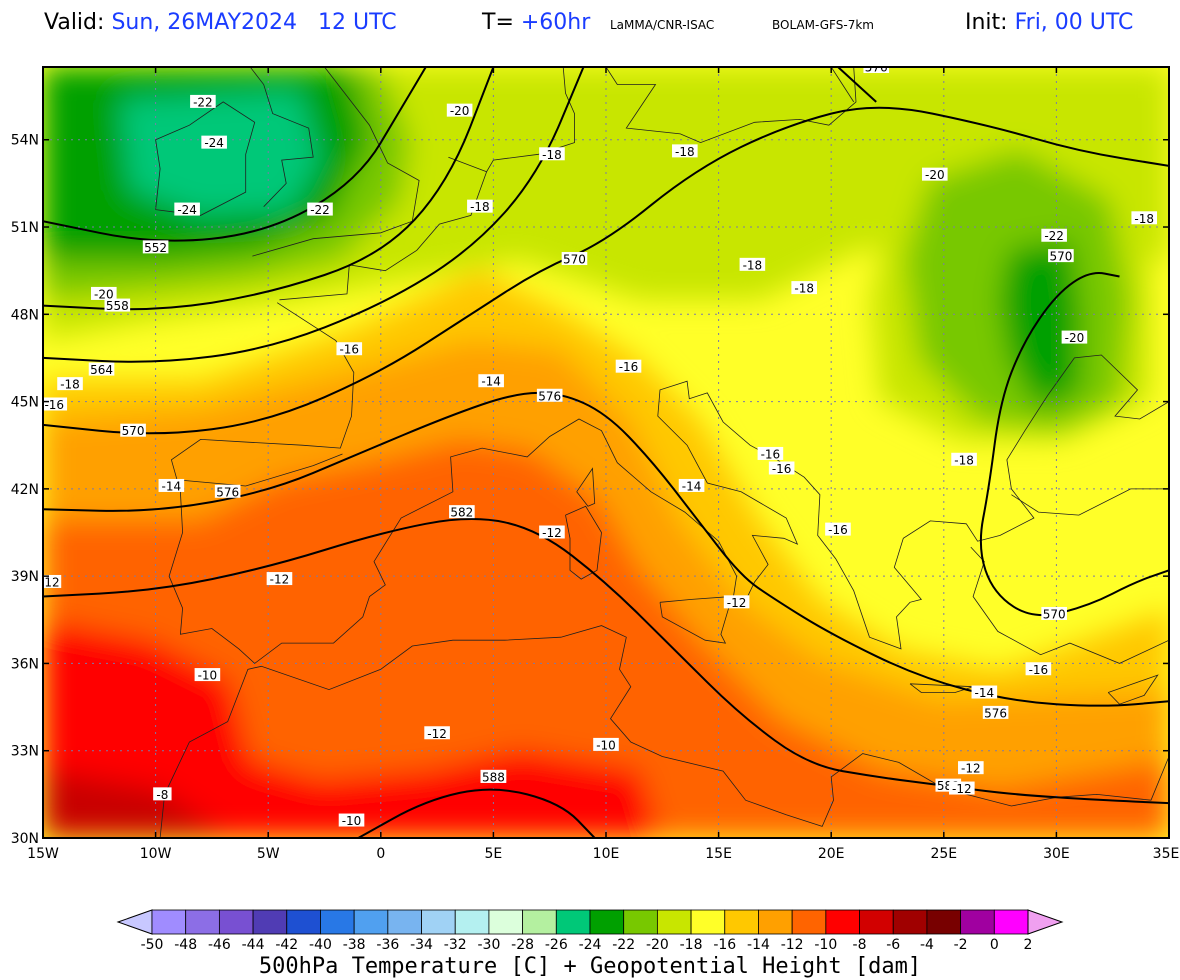  I want to click on valid-label-group: Valid: Sun, 26MAY2024 12 UTC, so click(220, 22).